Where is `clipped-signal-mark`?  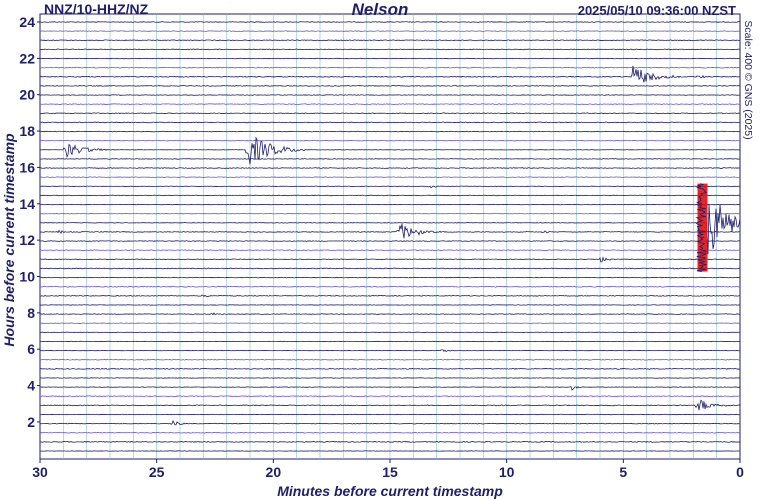 clipped-signal-mark is located at coordinates (702, 227).